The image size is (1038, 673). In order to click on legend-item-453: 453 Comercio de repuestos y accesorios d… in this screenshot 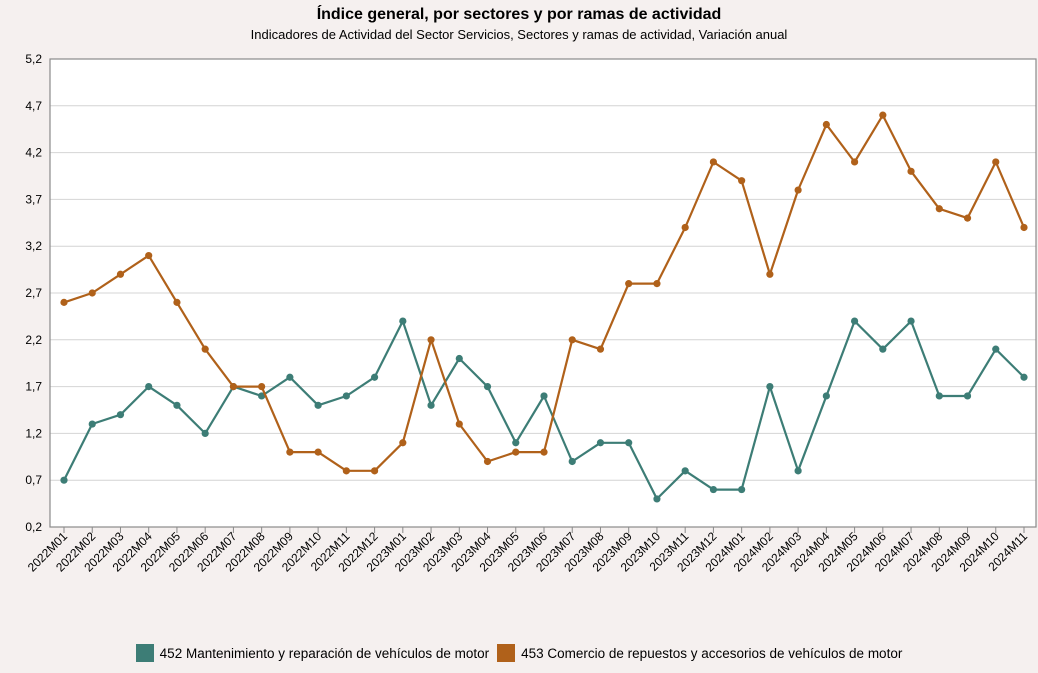, I will do `click(699, 653)`.